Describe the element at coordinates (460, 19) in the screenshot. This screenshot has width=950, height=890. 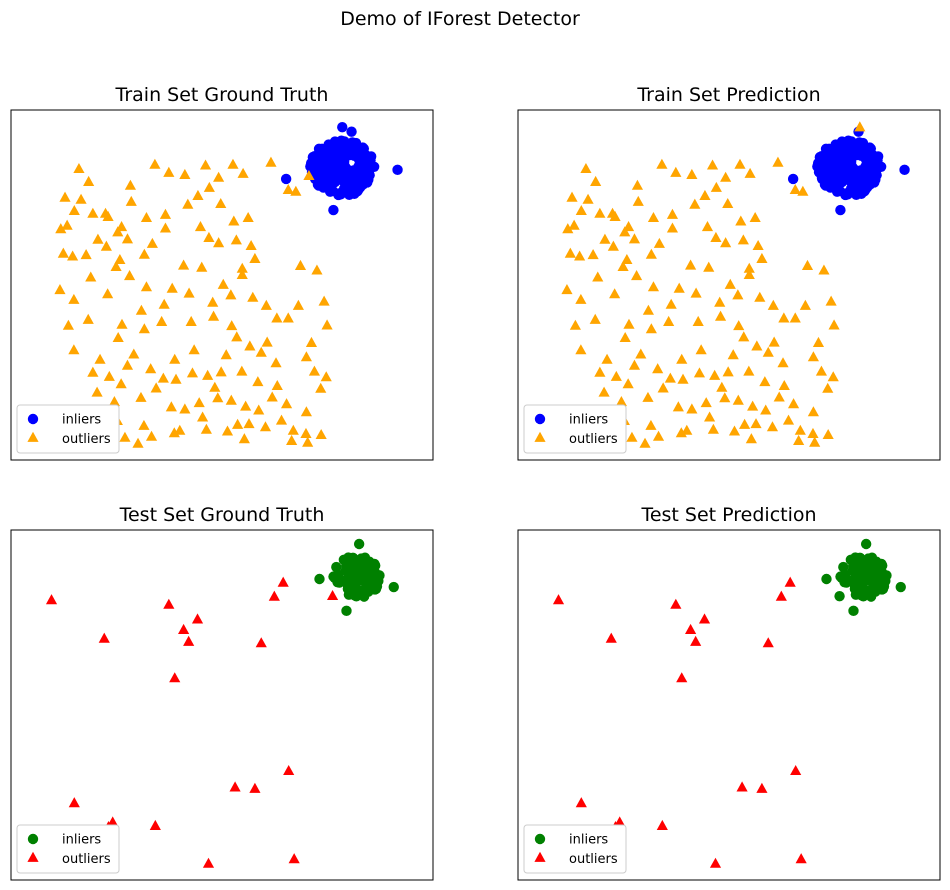
I see `figure-title: Demo of IForest Detector` at that location.